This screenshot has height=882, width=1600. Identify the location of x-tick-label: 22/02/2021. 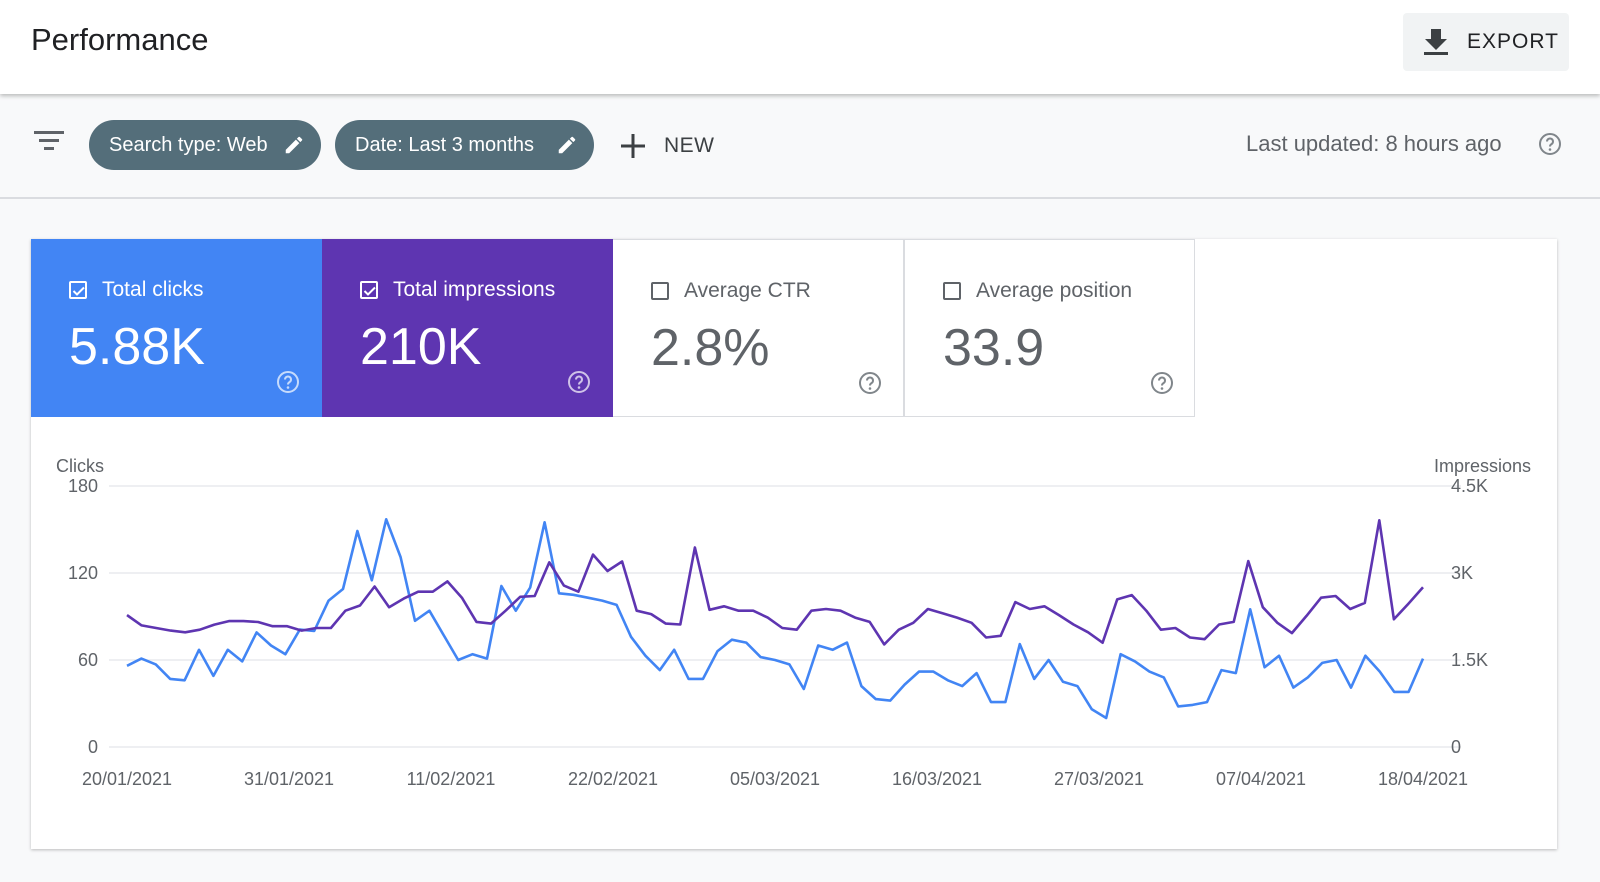
(613, 779).